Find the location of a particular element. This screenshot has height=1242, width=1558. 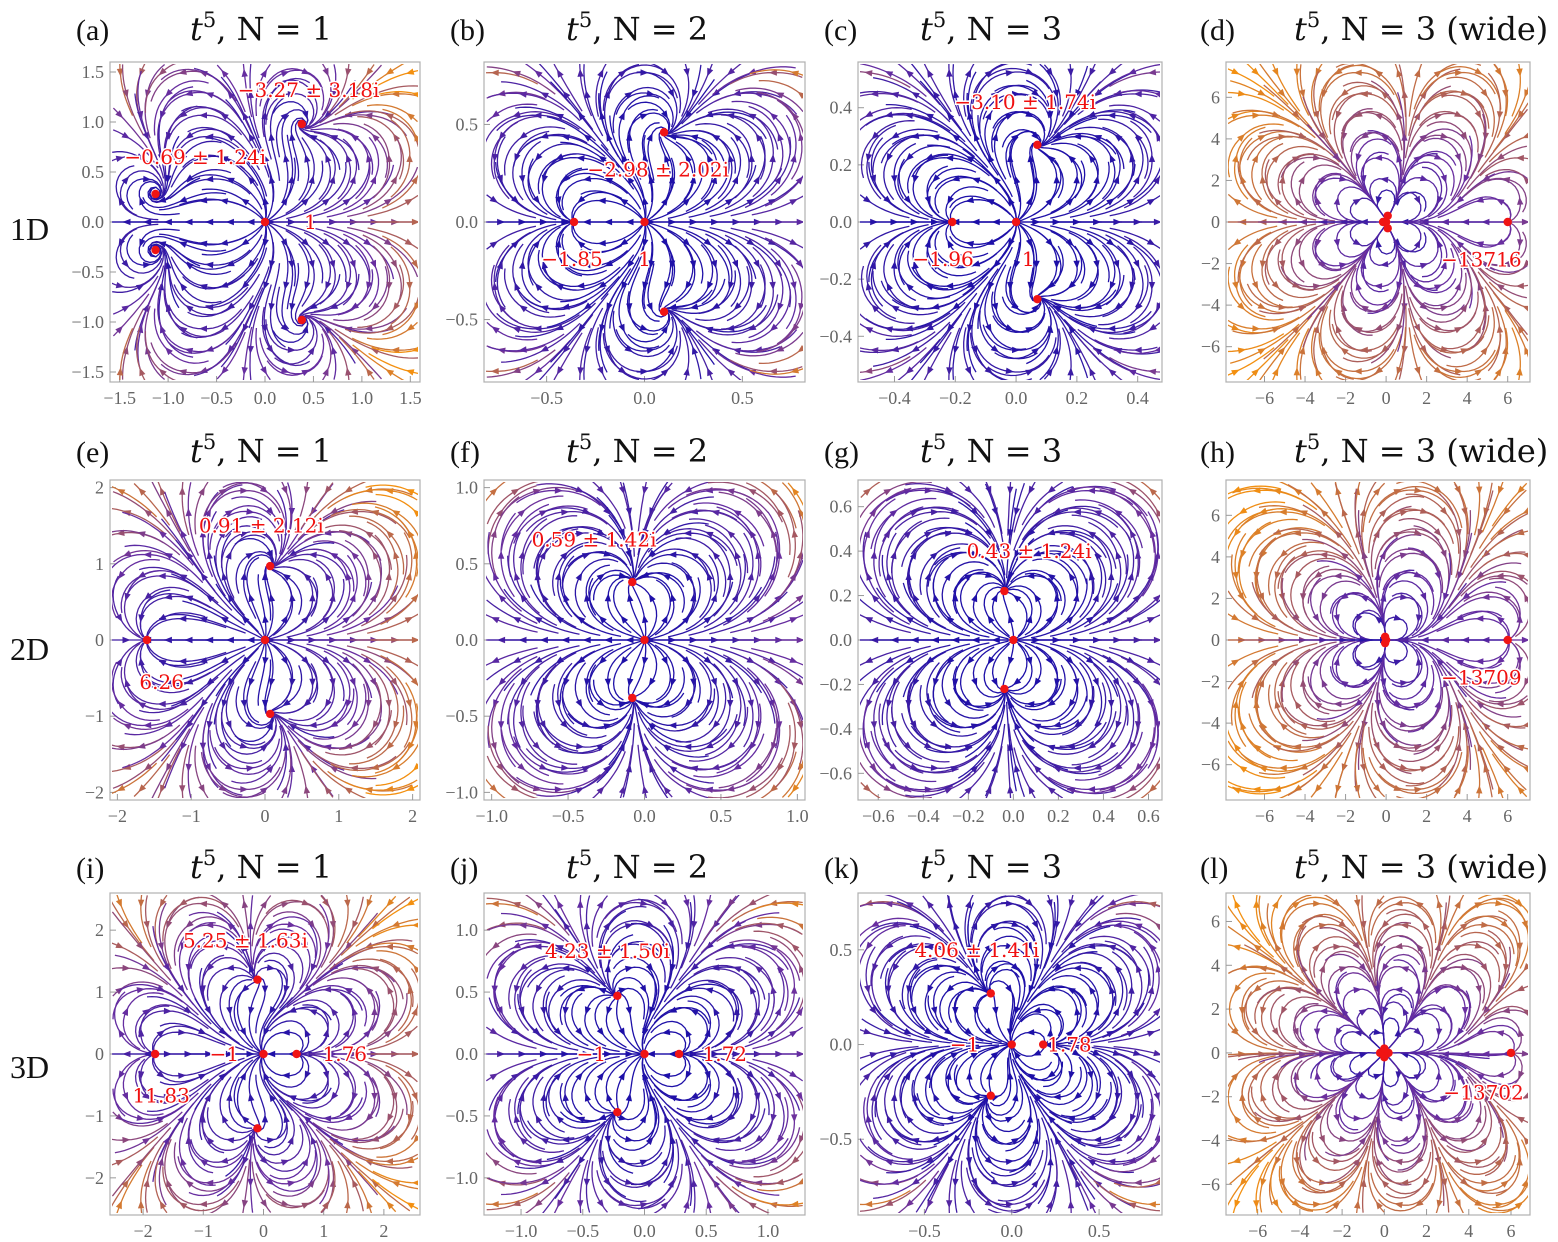

y-tick-label: −1.5 is located at coordinates (87, 372).